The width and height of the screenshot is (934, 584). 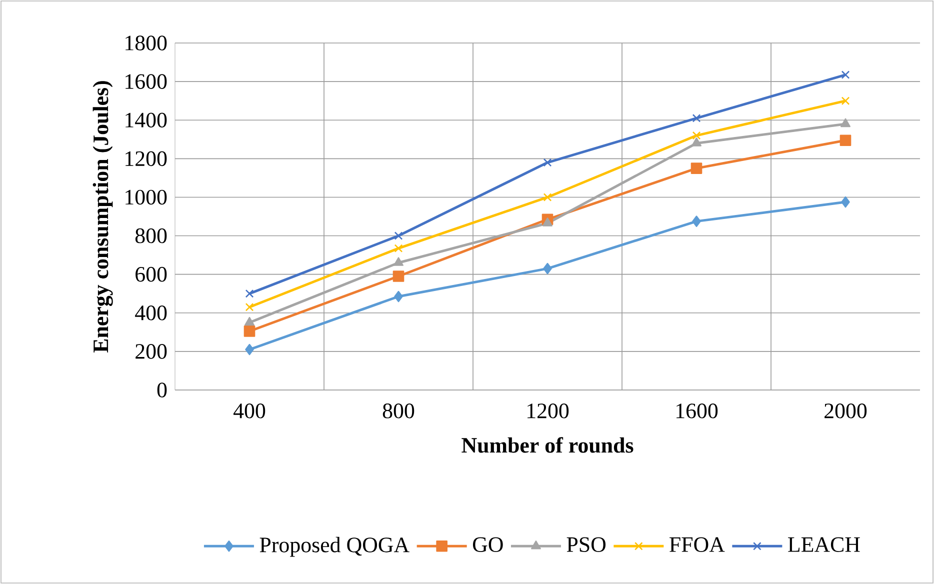 I want to click on legend-label: FFOA, so click(x=697, y=544).